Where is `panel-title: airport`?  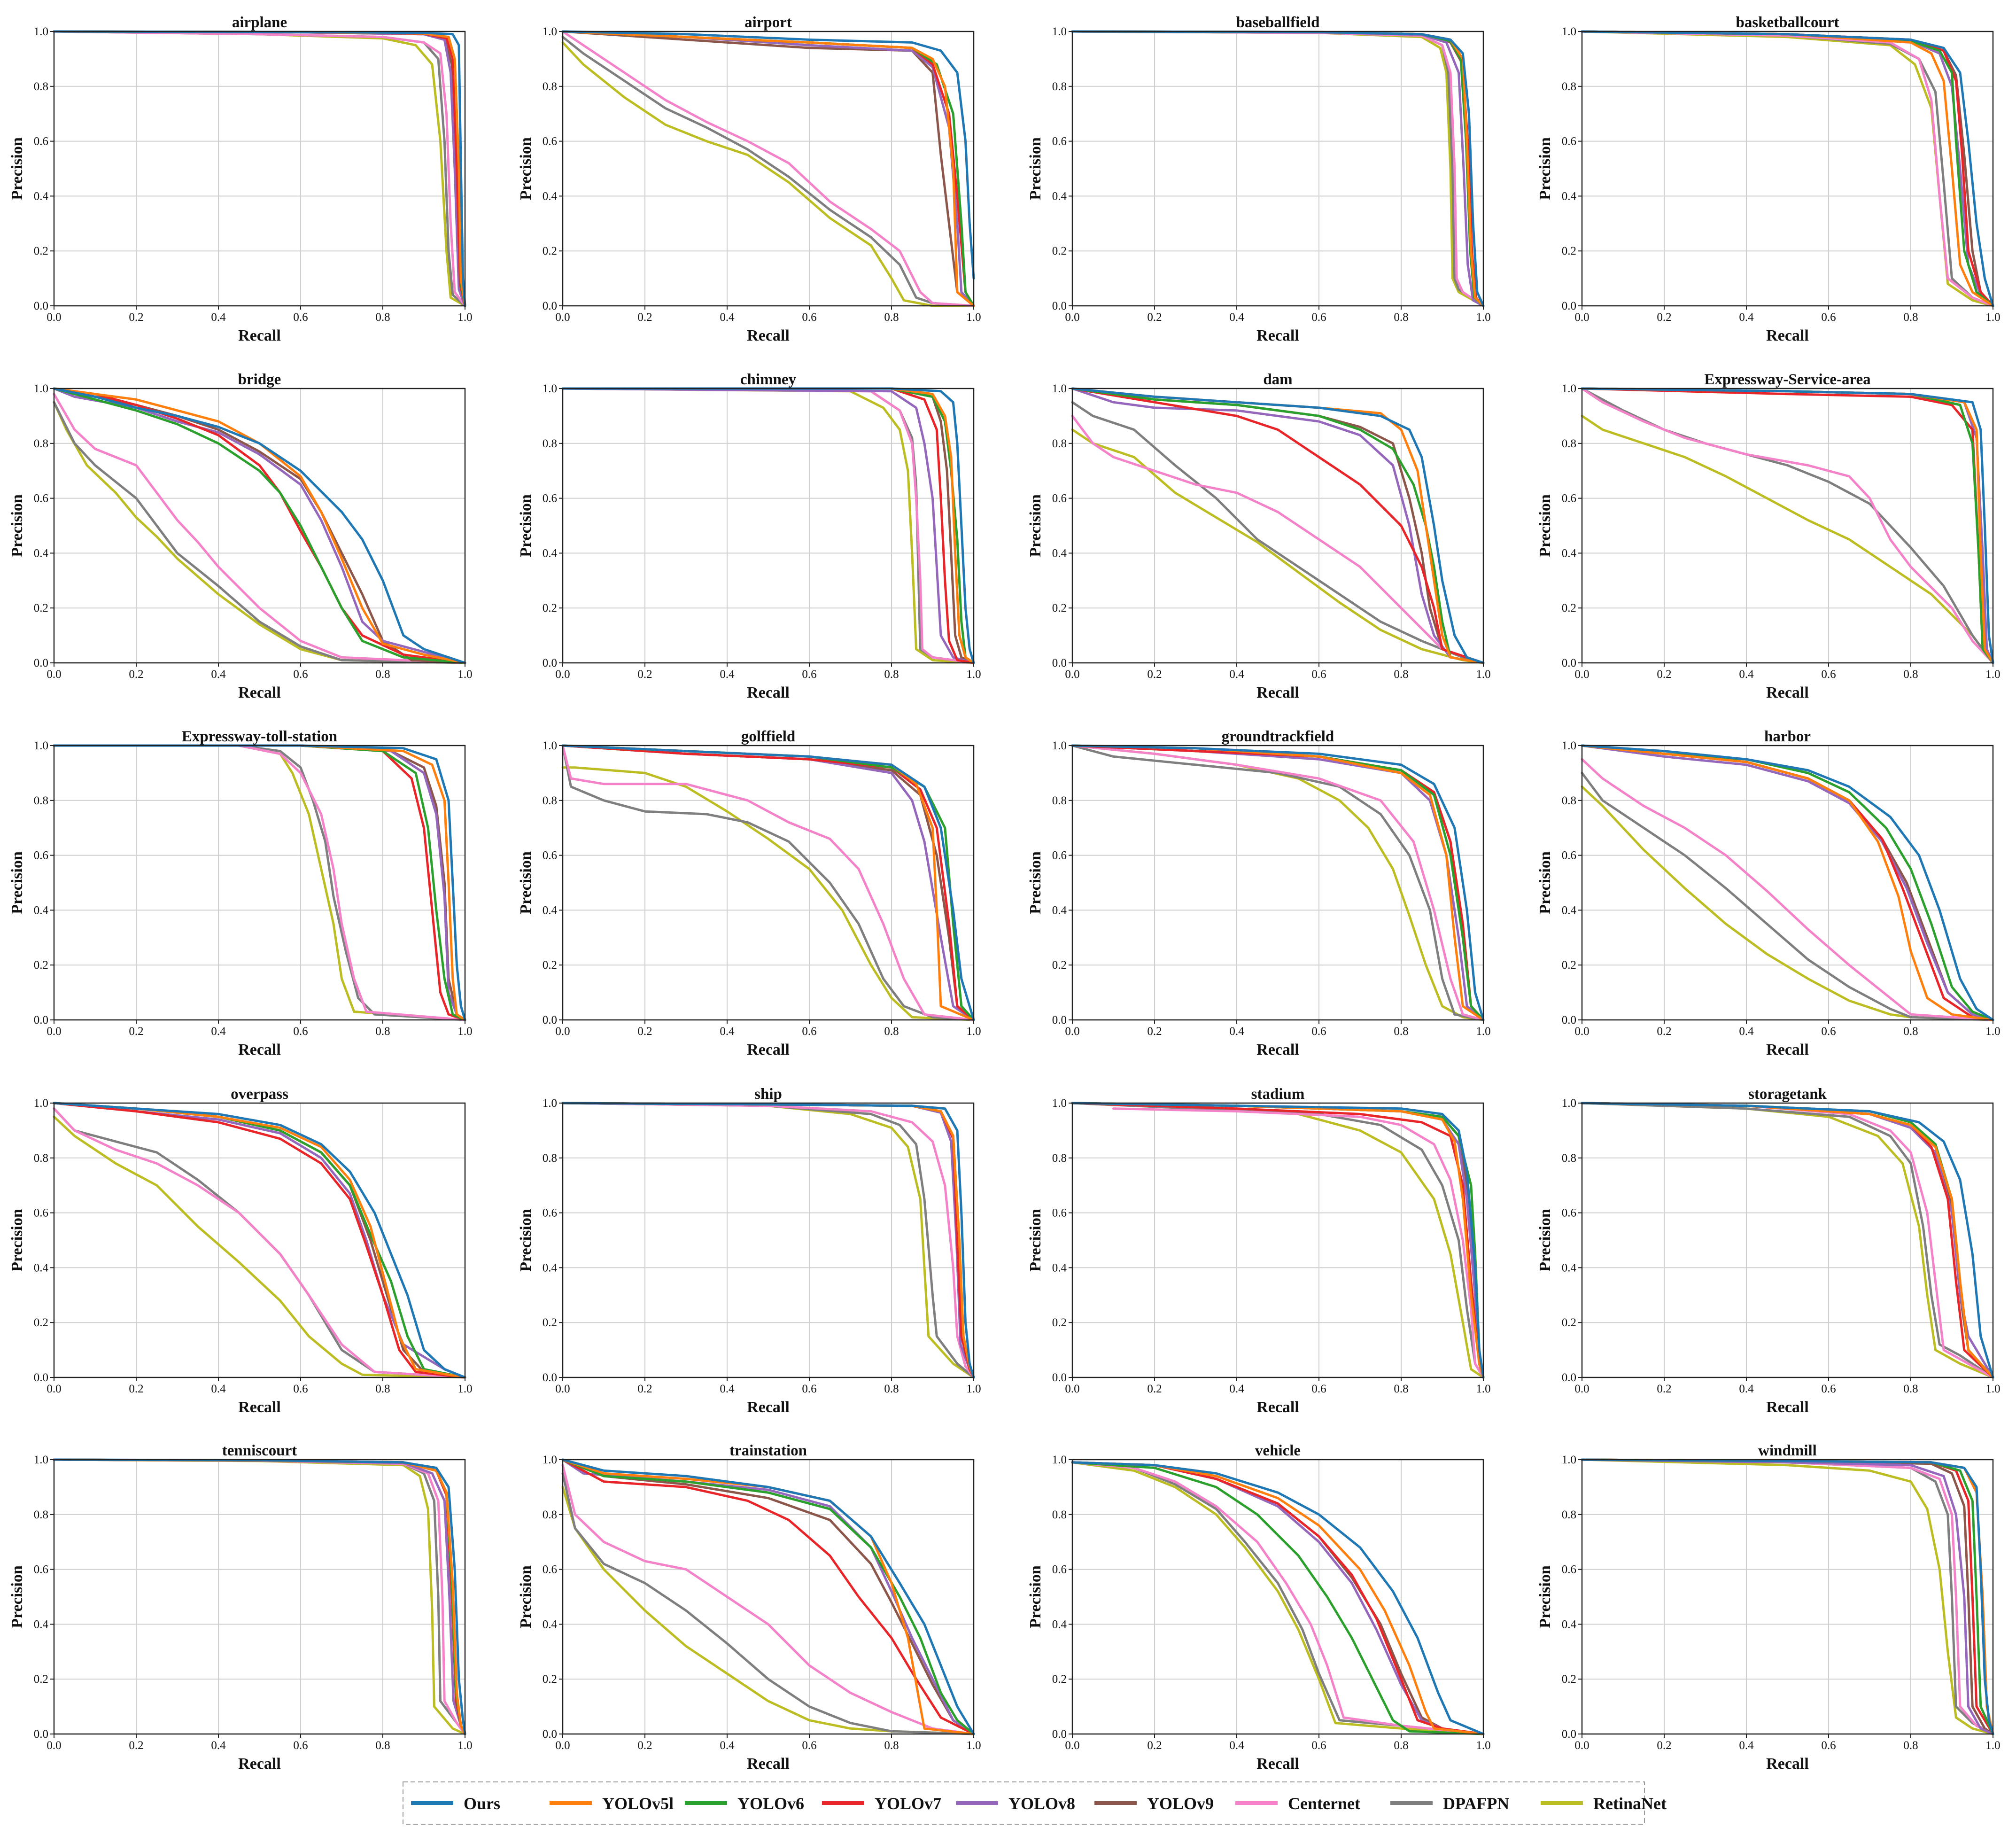 panel-title: airport is located at coordinates (768, 22).